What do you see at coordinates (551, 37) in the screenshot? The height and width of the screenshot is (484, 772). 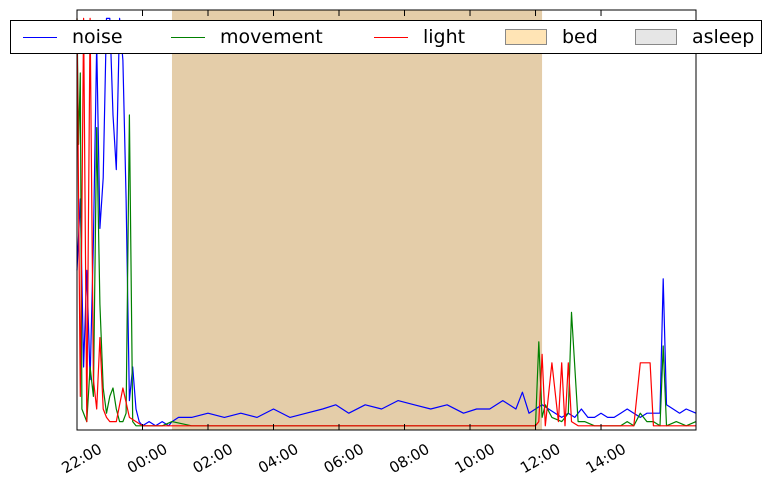 I see `legend-item-bed: bed` at bounding box center [551, 37].